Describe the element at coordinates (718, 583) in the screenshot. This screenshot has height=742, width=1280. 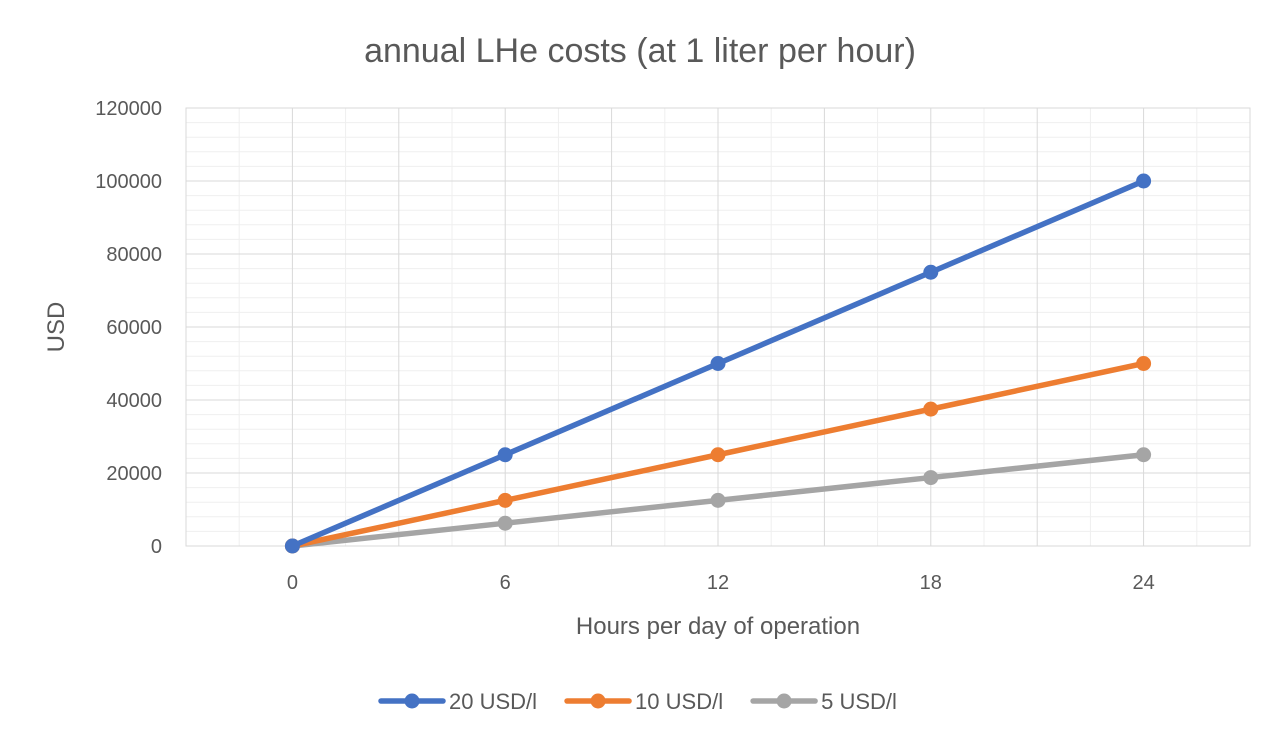
I see `x-tick-label: 12` at that location.